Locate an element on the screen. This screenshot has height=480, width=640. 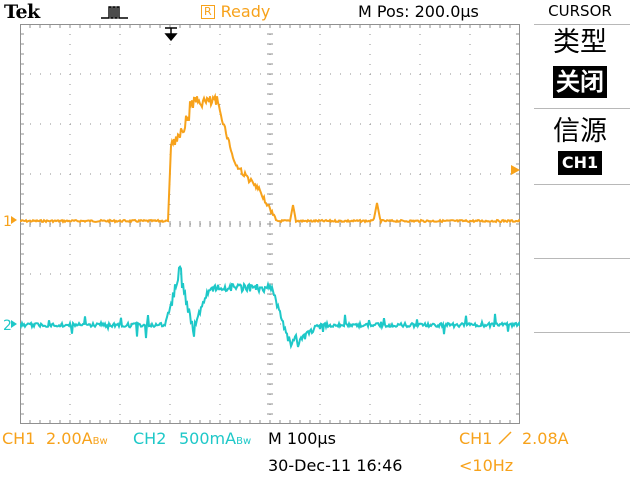
menu-item-source-label: 信源 is located at coordinates (580, 131).